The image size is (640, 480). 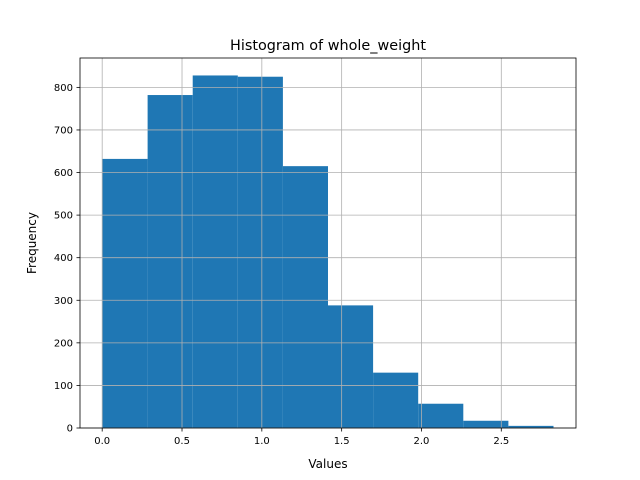 What do you see at coordinates (63, 386) in the screenshot?
I see `y-tick-label: 100` at bounding box center [63, 386].